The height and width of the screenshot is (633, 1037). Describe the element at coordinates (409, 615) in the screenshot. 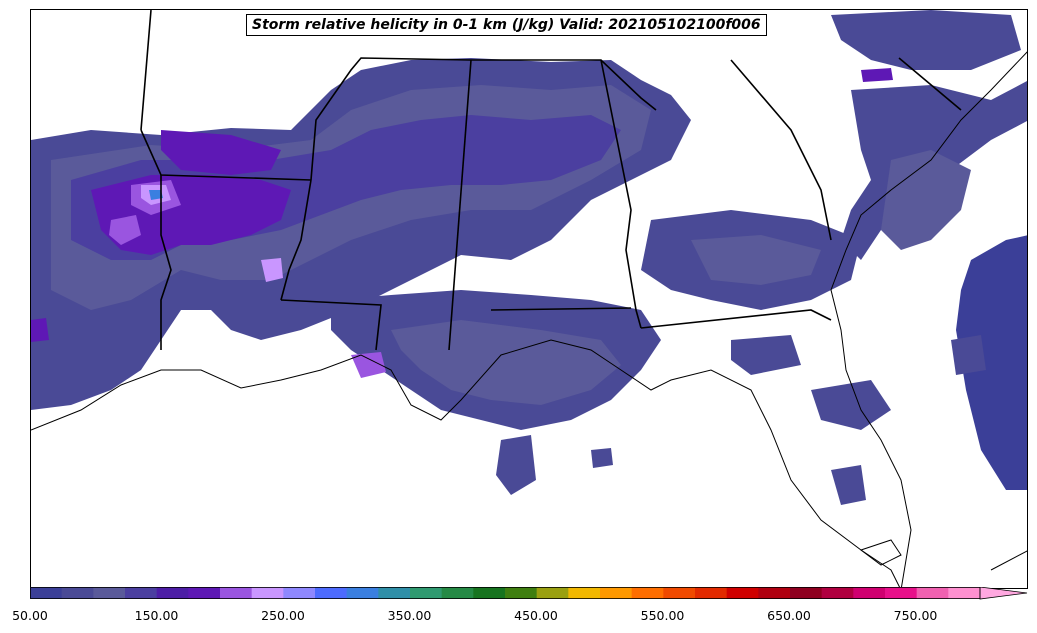

I see `colorbar-tick-label: 350.00` at that location.